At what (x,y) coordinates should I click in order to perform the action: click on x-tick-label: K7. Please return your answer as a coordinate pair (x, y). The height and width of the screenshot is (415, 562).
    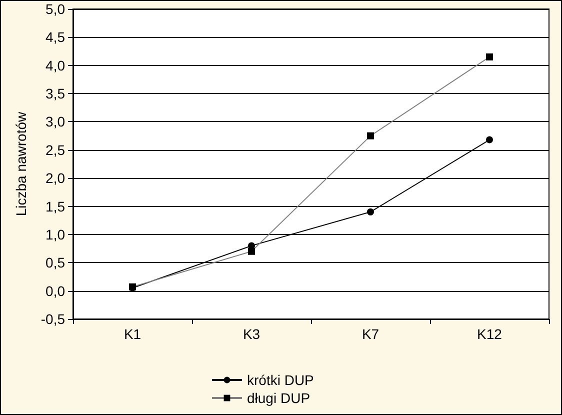
    Looking at the image, I should click on (371, 334).